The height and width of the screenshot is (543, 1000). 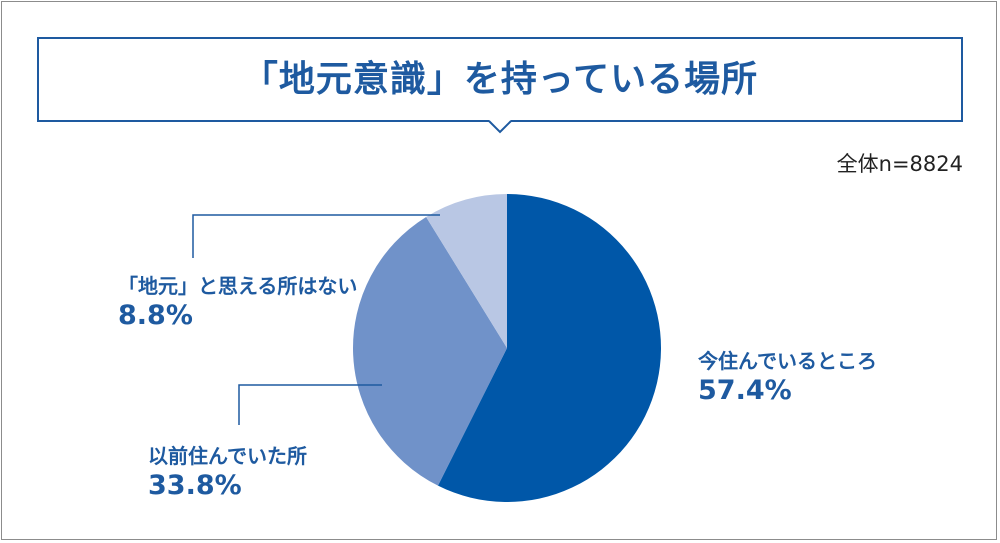 What do you see at coordinates (238, 286) in the screenshot?
I see `slice-label-none: 「地元」と思える所はない` at bounding box center [238, 286].